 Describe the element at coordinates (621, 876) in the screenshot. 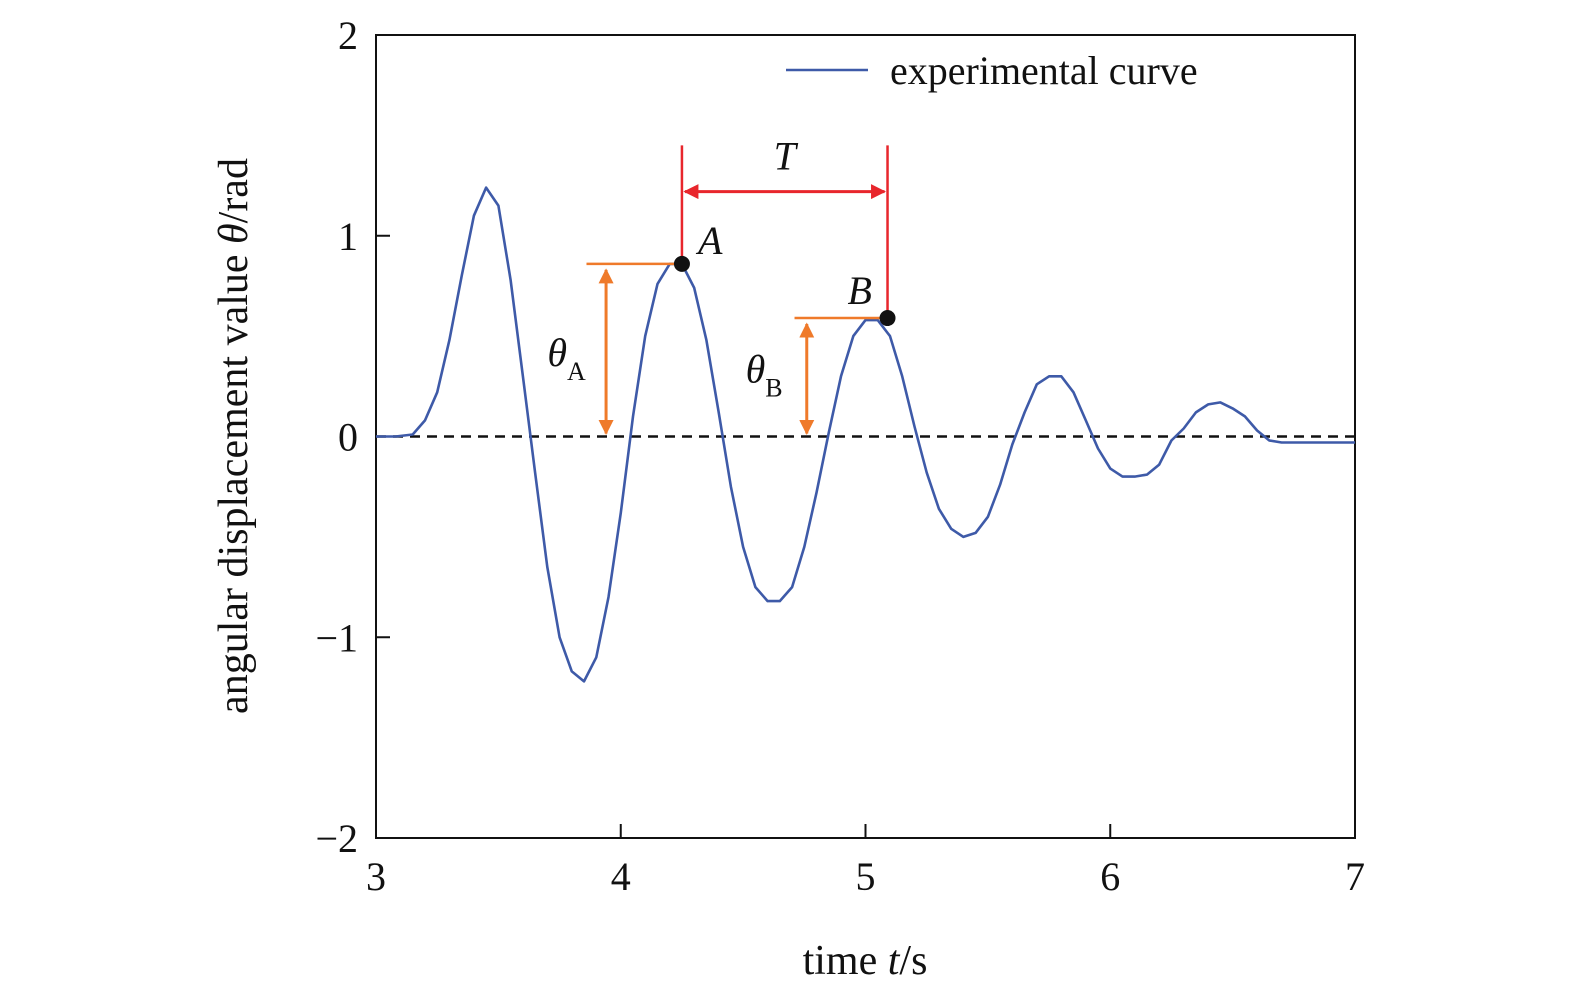

I see `x-tick-label: 4` at that location.